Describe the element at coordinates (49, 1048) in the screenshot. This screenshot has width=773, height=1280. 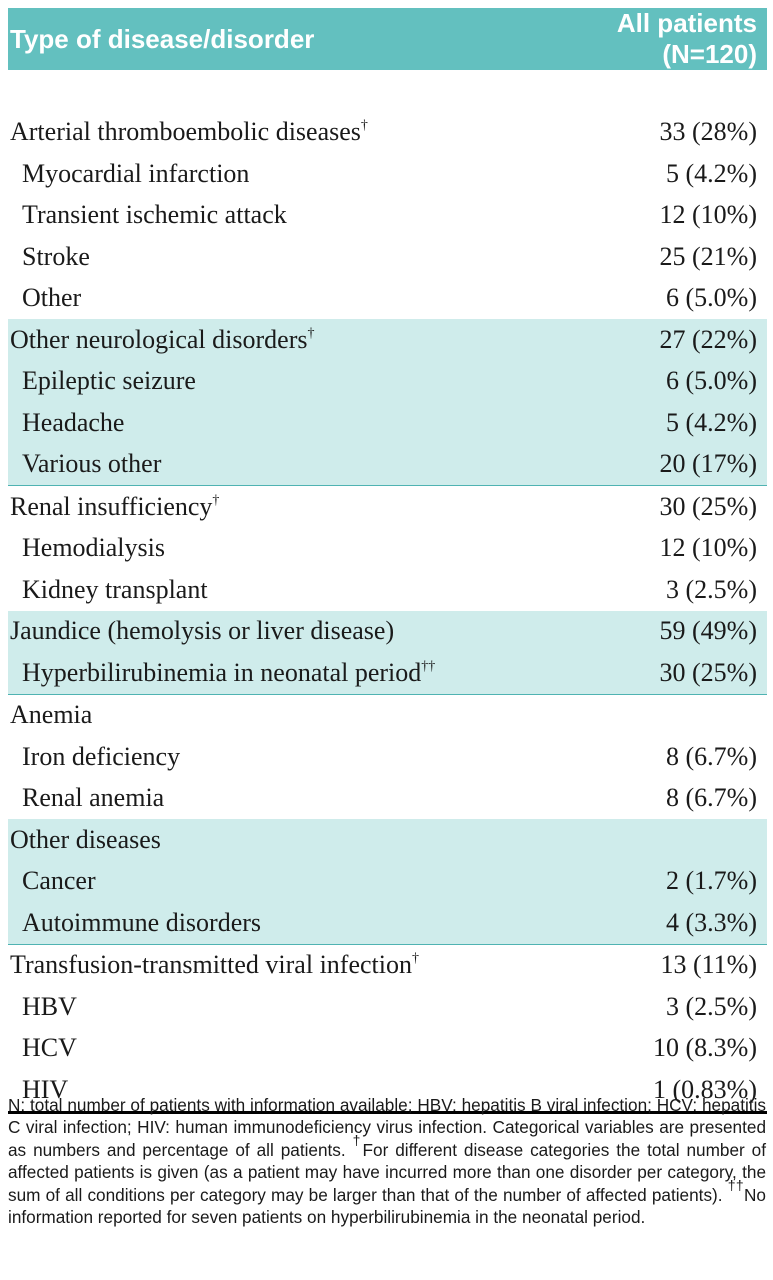
I see `row-label: HCV` at that location.